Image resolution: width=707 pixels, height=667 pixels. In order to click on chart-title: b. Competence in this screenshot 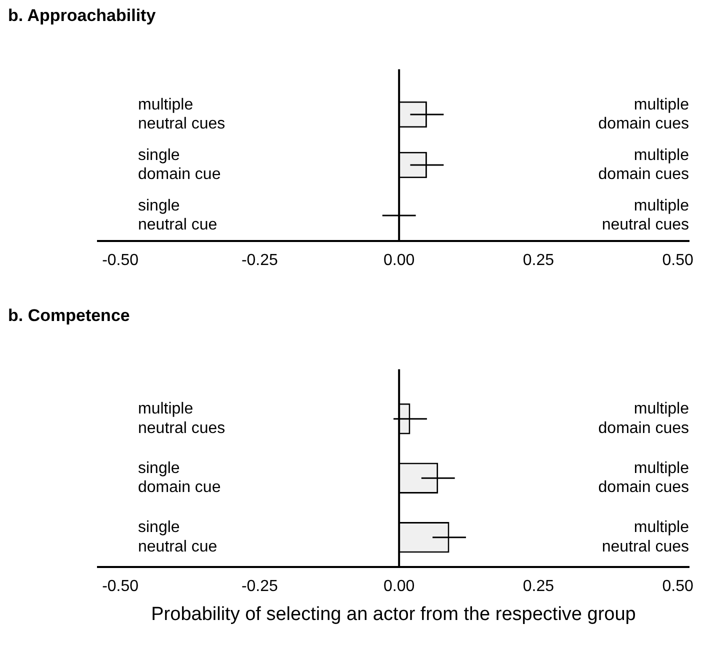, I will do `click(69, 316)`.